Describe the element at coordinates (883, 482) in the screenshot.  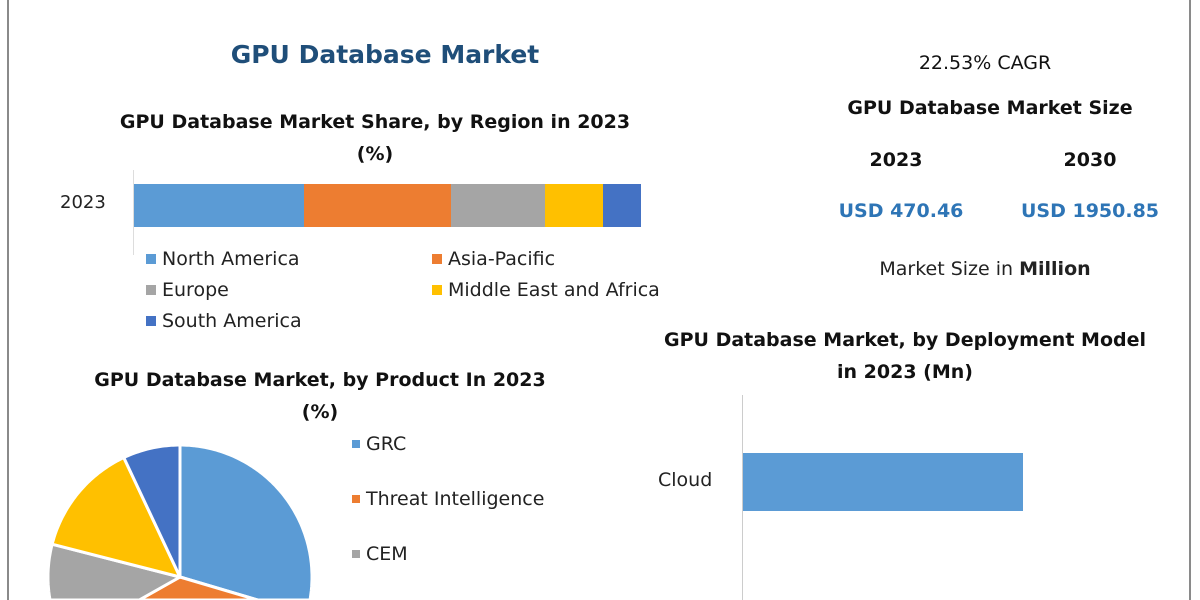
I see `deployment-bar-cloud` at that location.